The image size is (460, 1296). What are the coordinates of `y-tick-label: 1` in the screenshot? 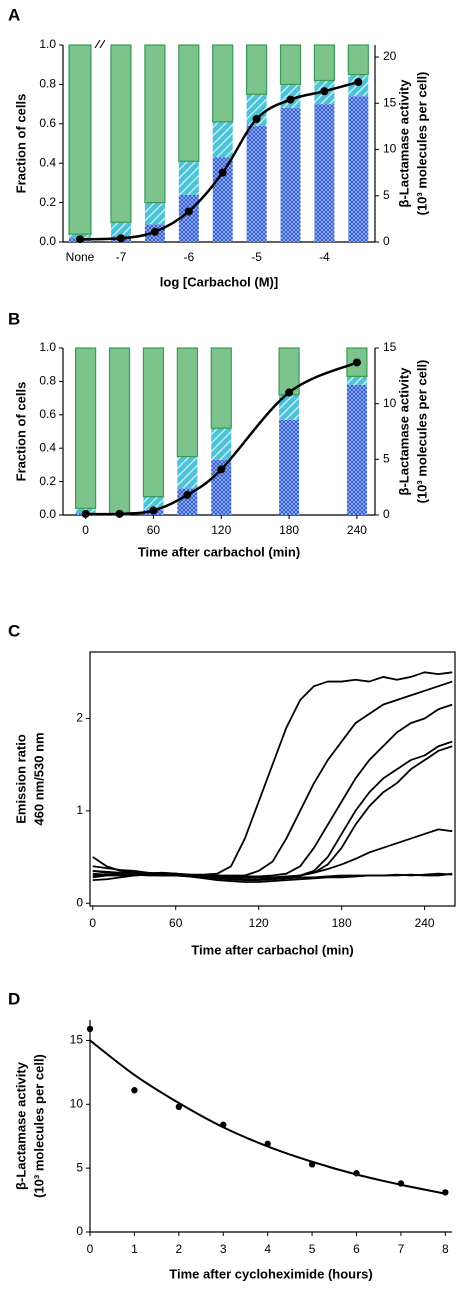 It's located at (79, 810).